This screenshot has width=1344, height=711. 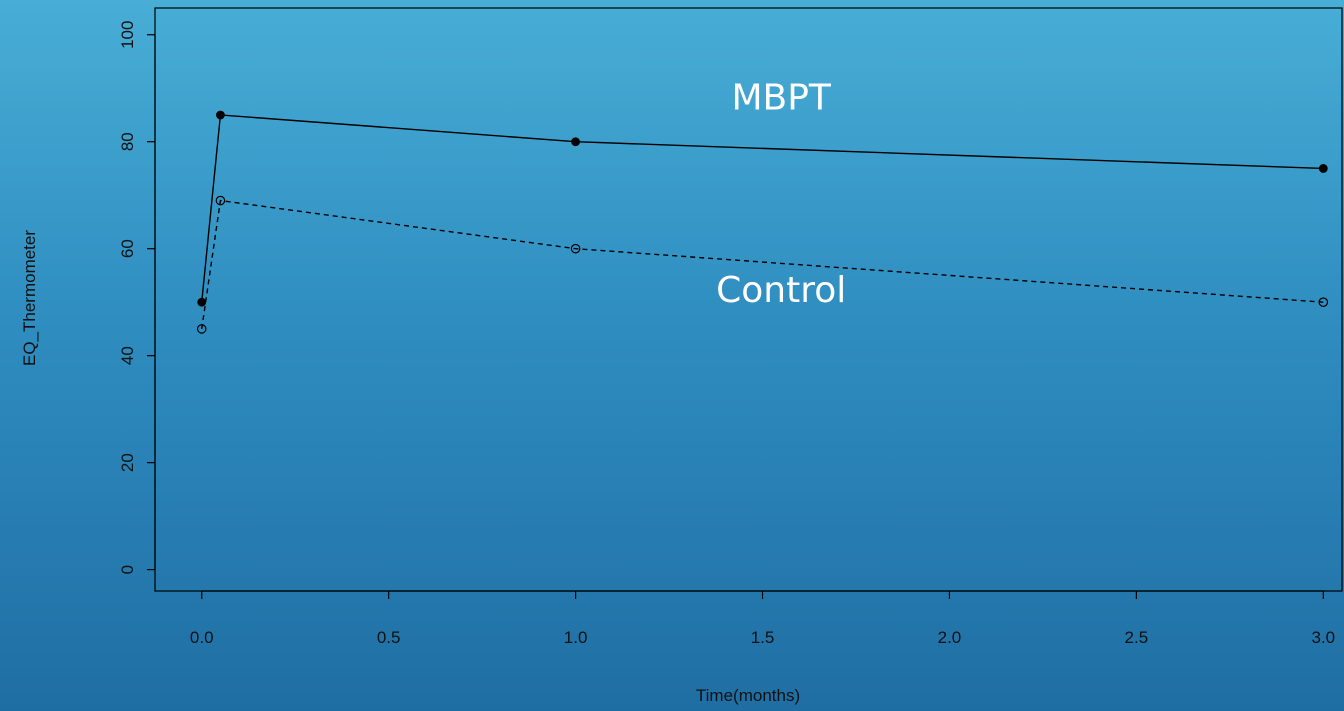 I want to click on y-axis-title: EQ_Thermometer, so click(x=29, y=298).